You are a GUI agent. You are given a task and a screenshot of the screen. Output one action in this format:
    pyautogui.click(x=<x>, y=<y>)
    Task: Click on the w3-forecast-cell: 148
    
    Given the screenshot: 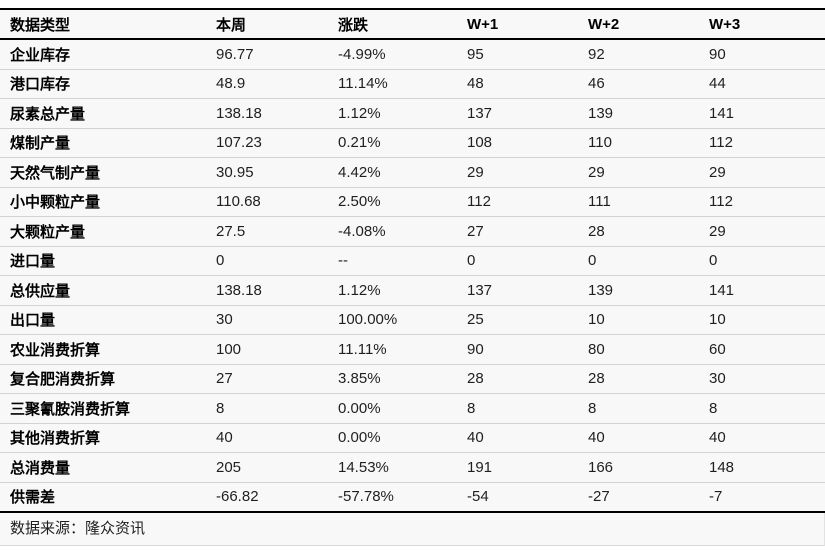 What is the action you would take?
    pyautogui.click(x=762, y=467)
    